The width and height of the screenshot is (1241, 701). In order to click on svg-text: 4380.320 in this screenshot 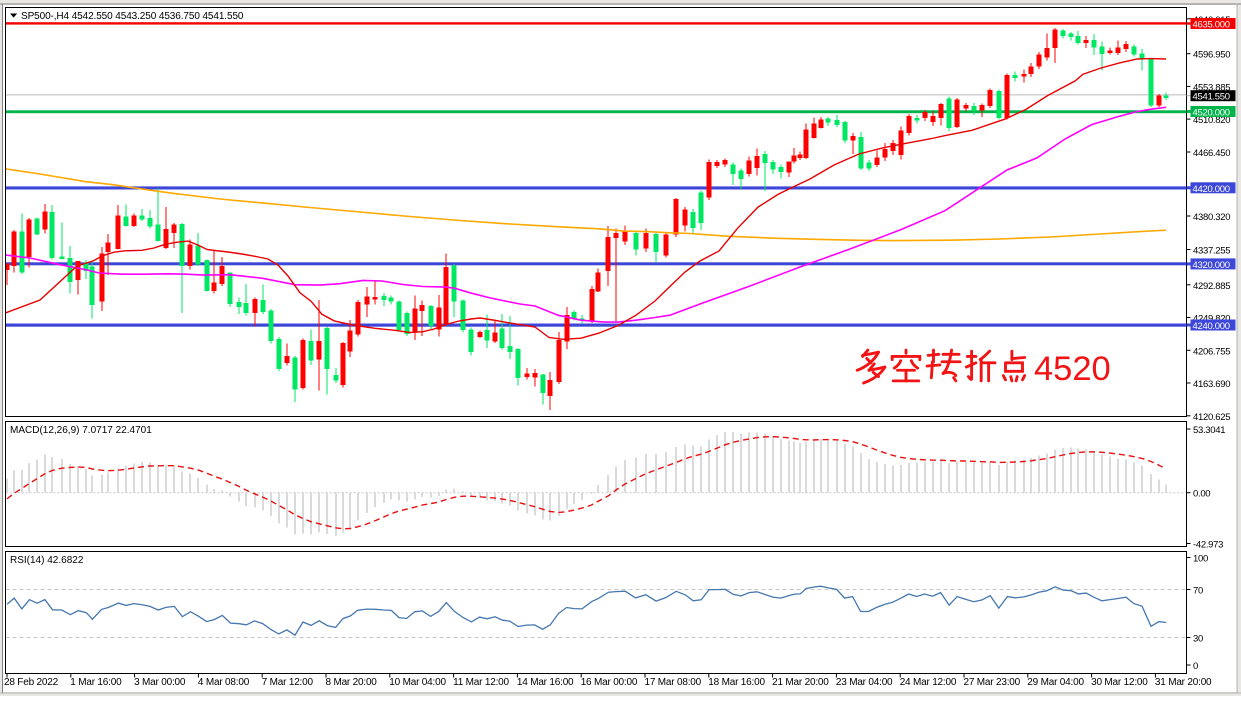, I will do `click(1211, 217)`.